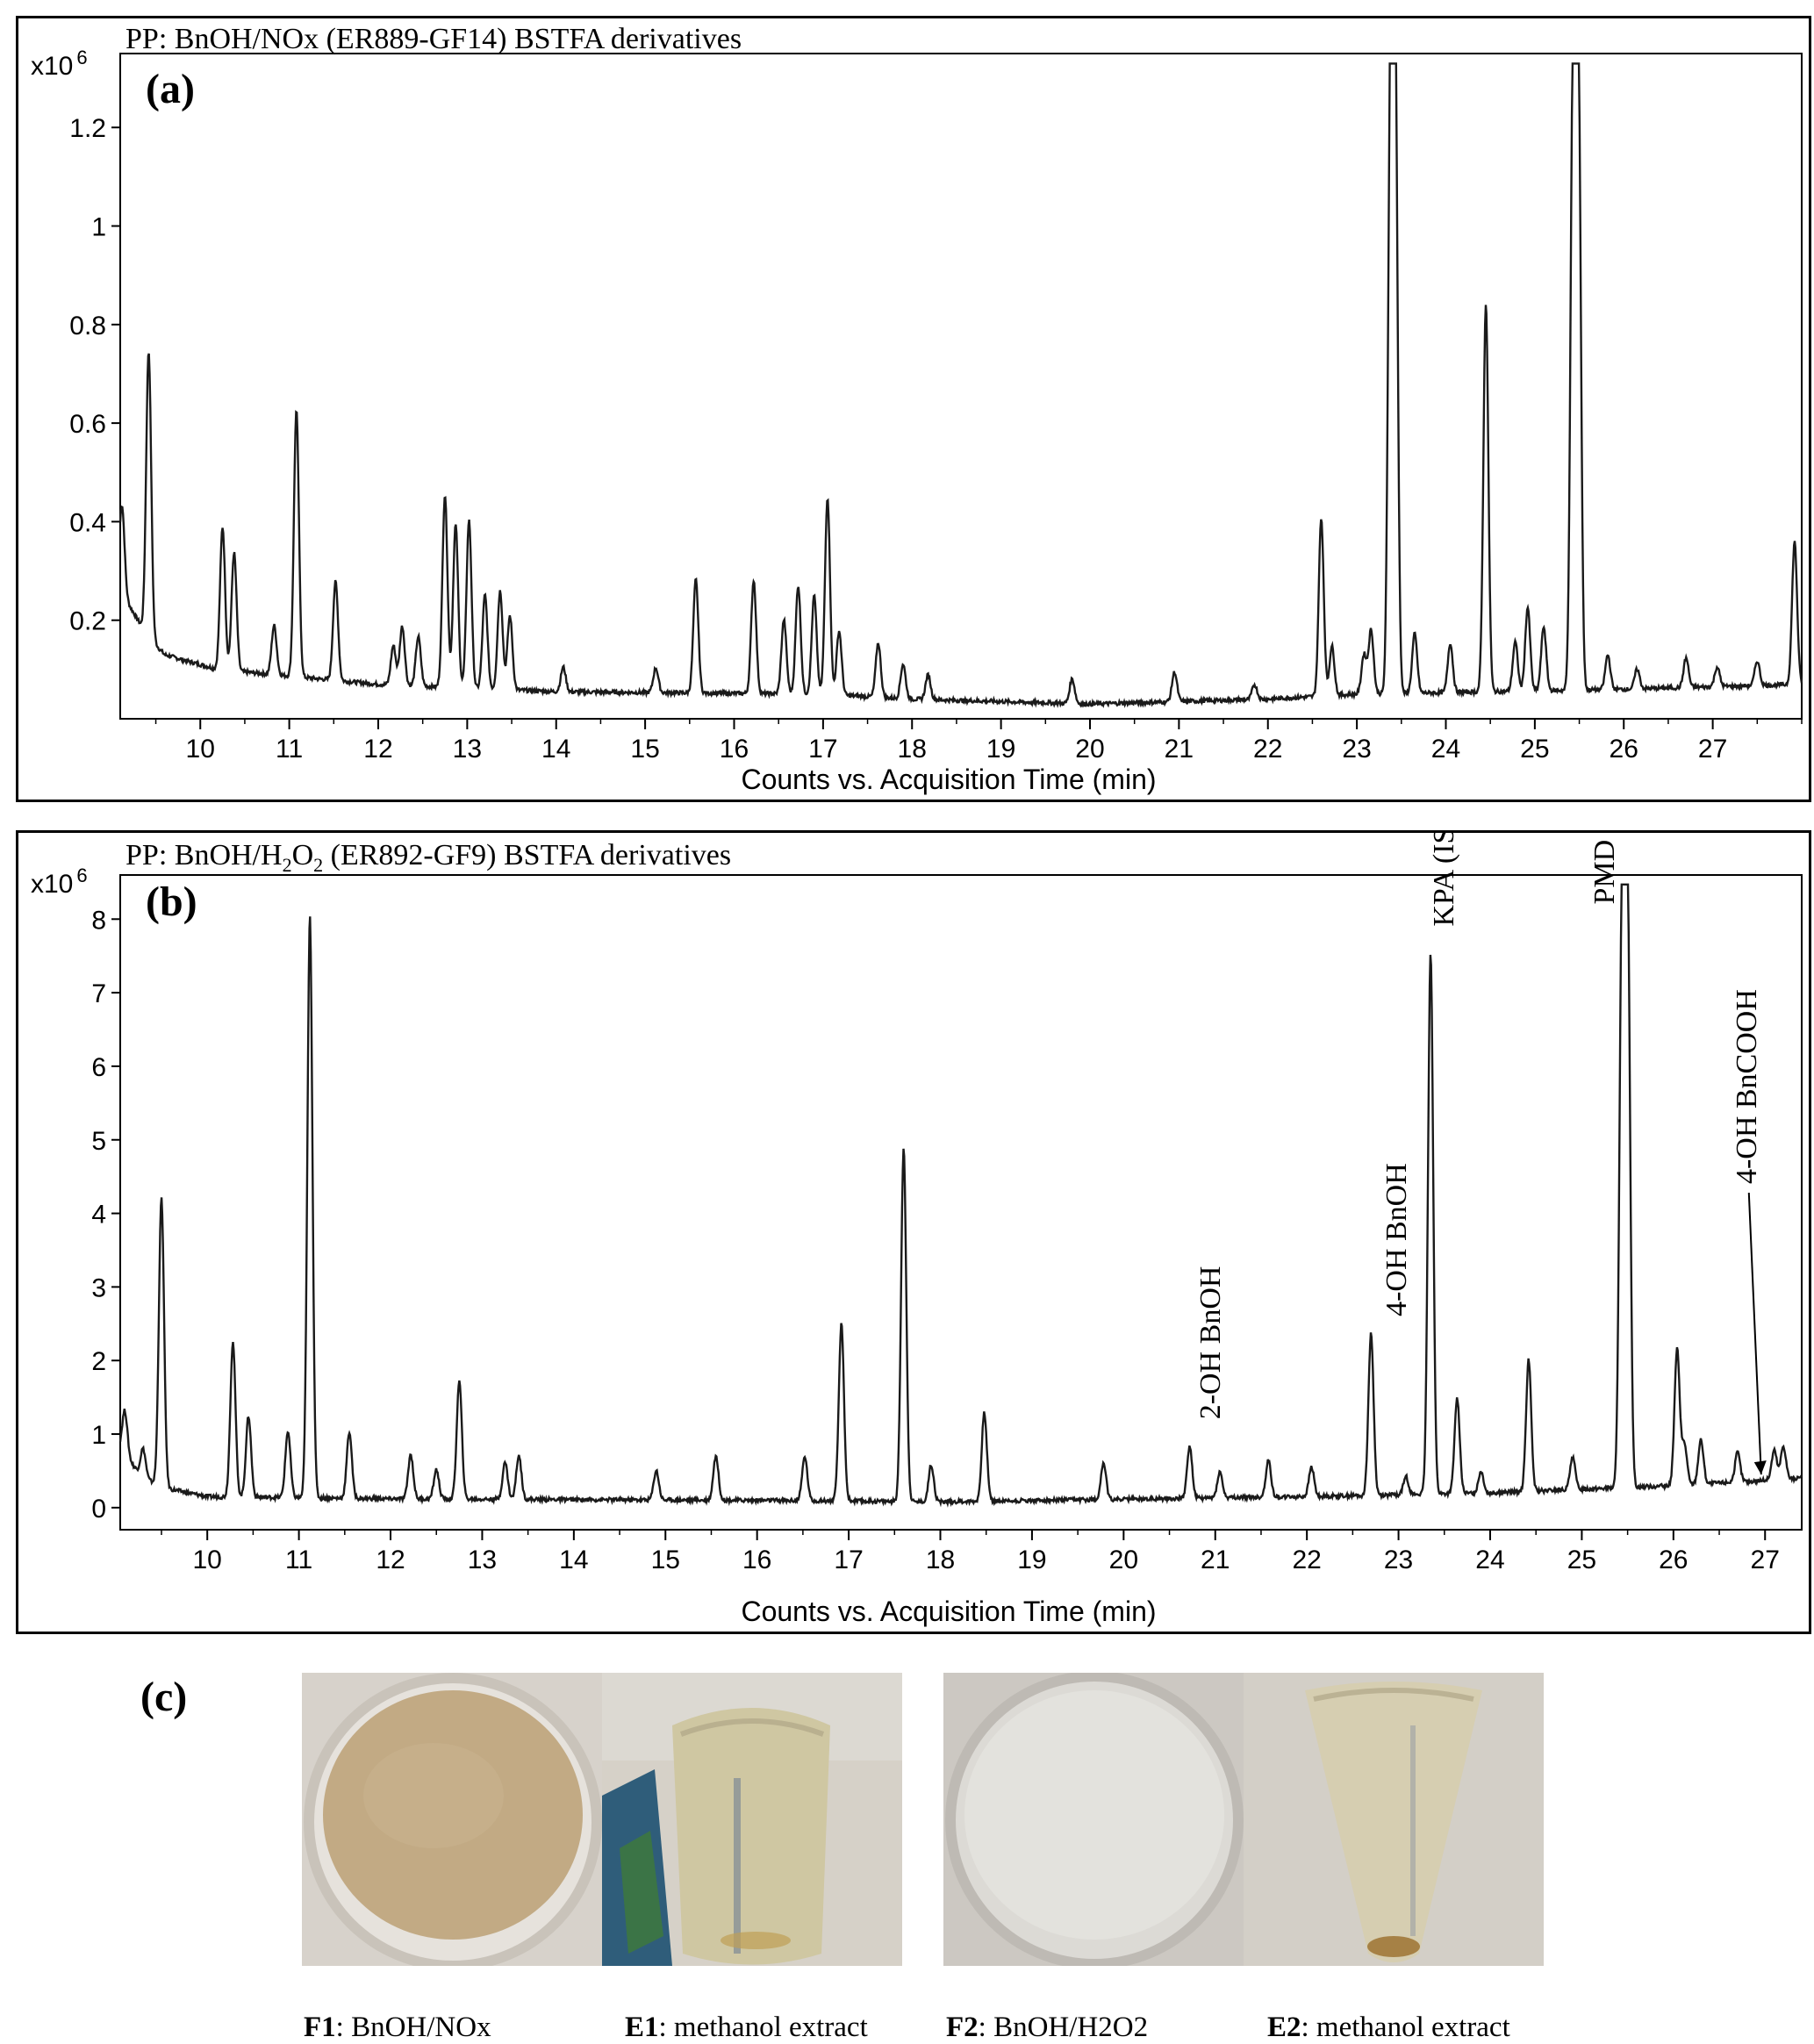  Describe the element at coordinates (1031, 1560) in the screenshot. I see `chart-b-x-tick-label: 19` at that location.